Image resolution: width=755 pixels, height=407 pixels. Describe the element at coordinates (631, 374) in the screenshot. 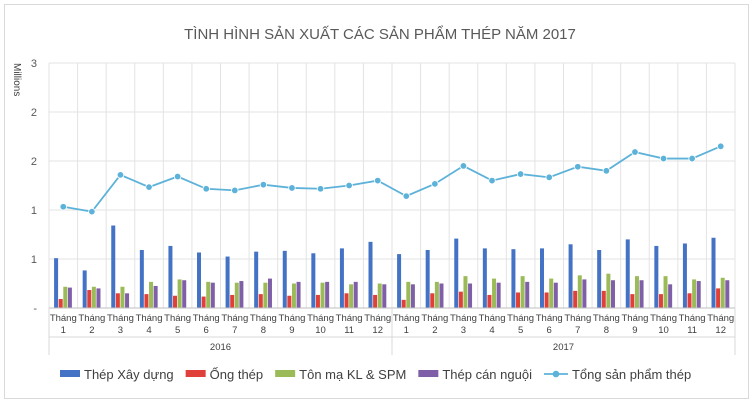

I see `legend-label: Tổng sản phẩm thép` at that location.